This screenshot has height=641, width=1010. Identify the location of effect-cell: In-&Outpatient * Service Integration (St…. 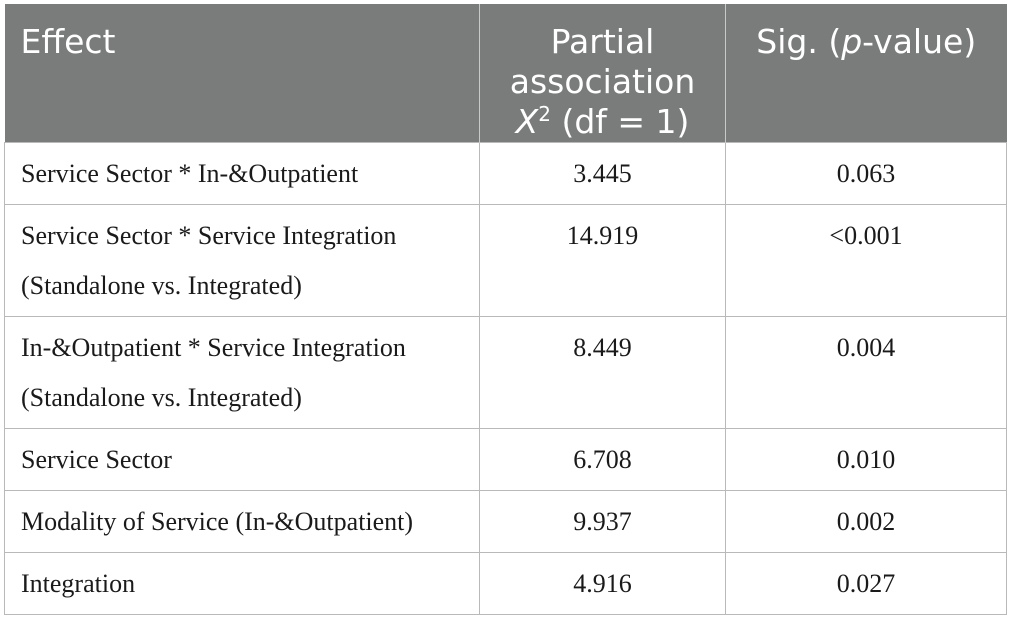
(242, 372).